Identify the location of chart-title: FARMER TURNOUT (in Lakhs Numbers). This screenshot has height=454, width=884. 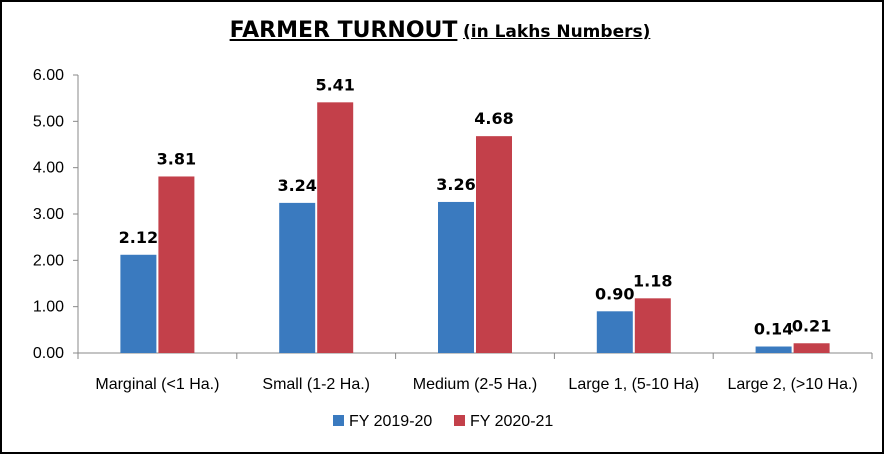
(440, 30).